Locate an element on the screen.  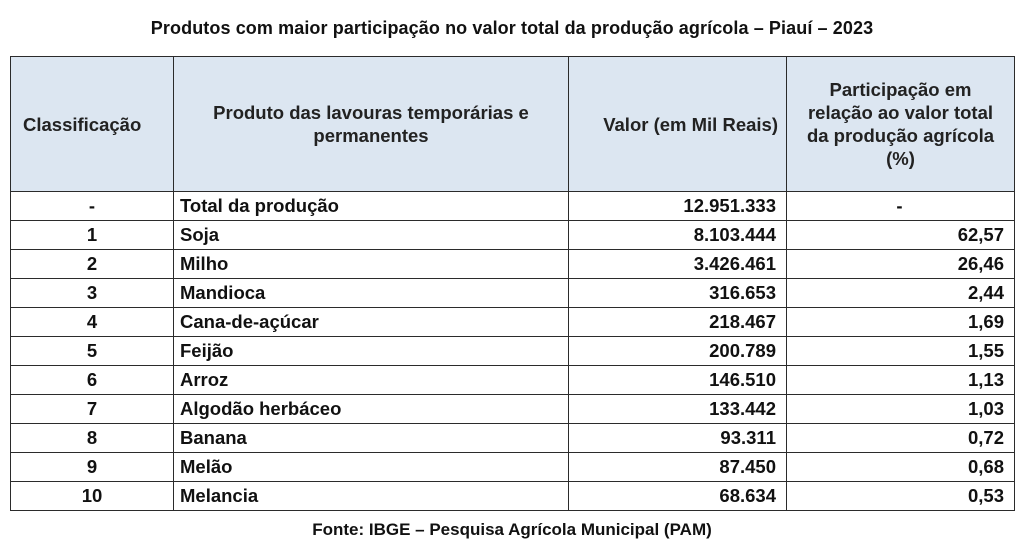
rank-cell: 3 is located at coordinates (92, 293).